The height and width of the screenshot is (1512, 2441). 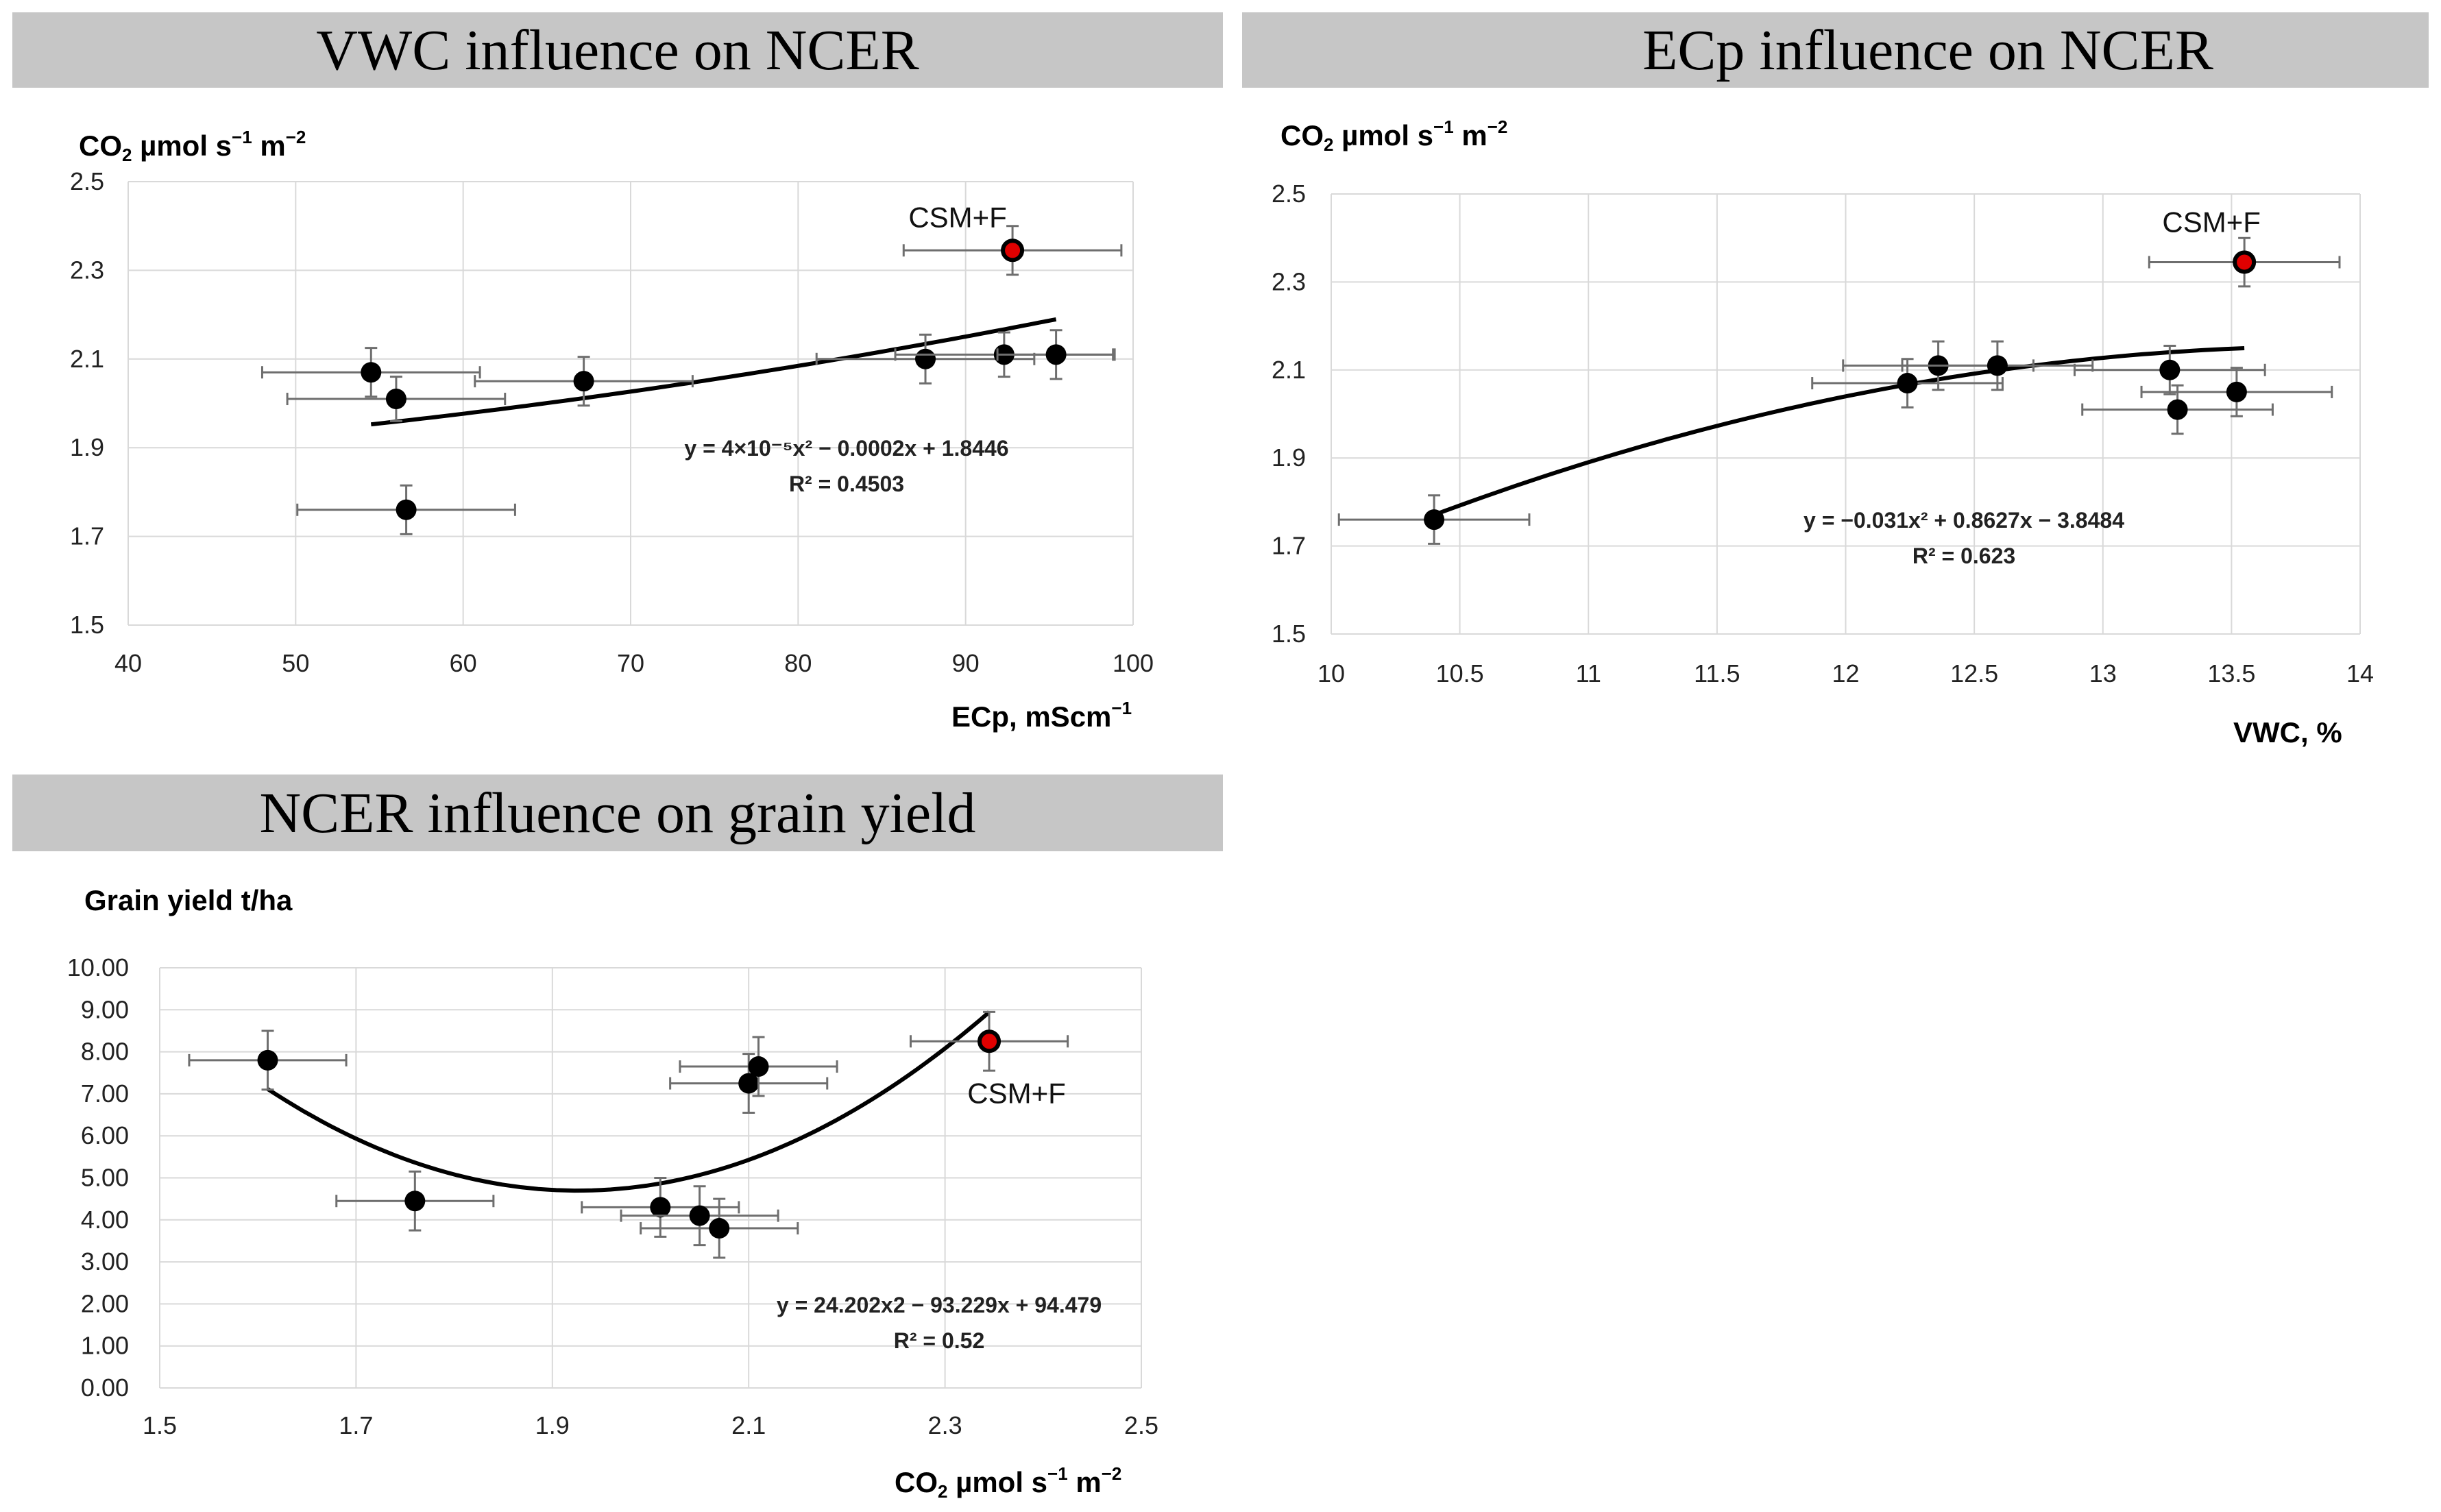 What do you see at coordinates (182, 146) in the screenshot?
I see `y-axis-label-vwc-rest: µmol s` at bounding box center [182, 146].